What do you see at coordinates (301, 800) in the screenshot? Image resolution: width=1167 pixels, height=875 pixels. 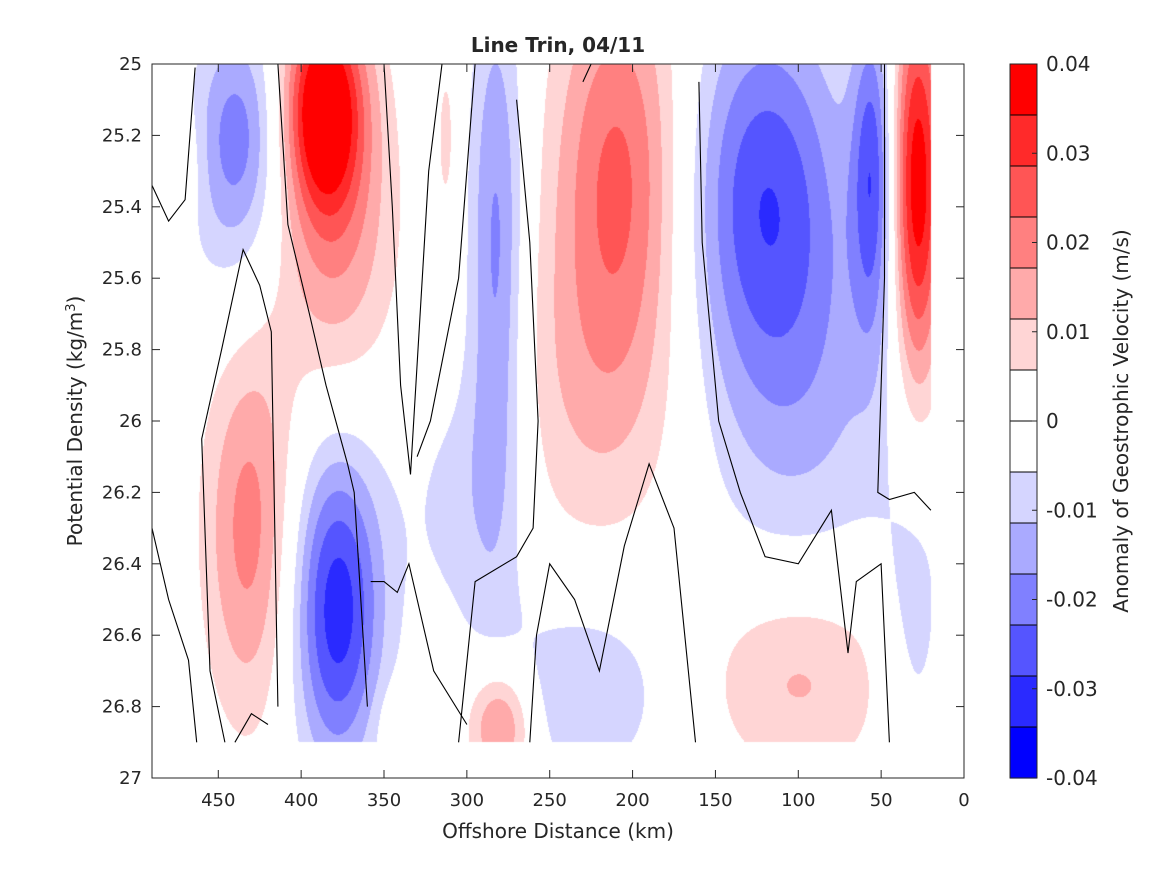 I see `x-tick-label: 400` at bounding box center [301, 800].